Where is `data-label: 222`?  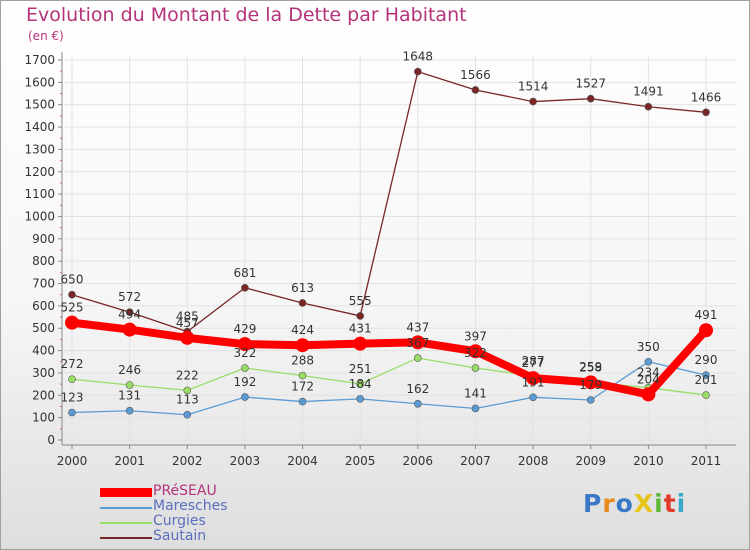
data-label: 222 is located at coordinates (187, 375).